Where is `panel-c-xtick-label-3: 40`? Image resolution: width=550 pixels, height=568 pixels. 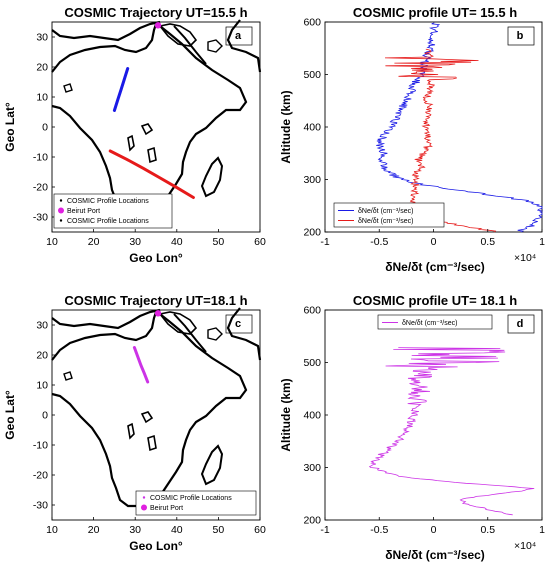 panel-c-xtick-label-3: 40 is located at coordinates (177, 530).